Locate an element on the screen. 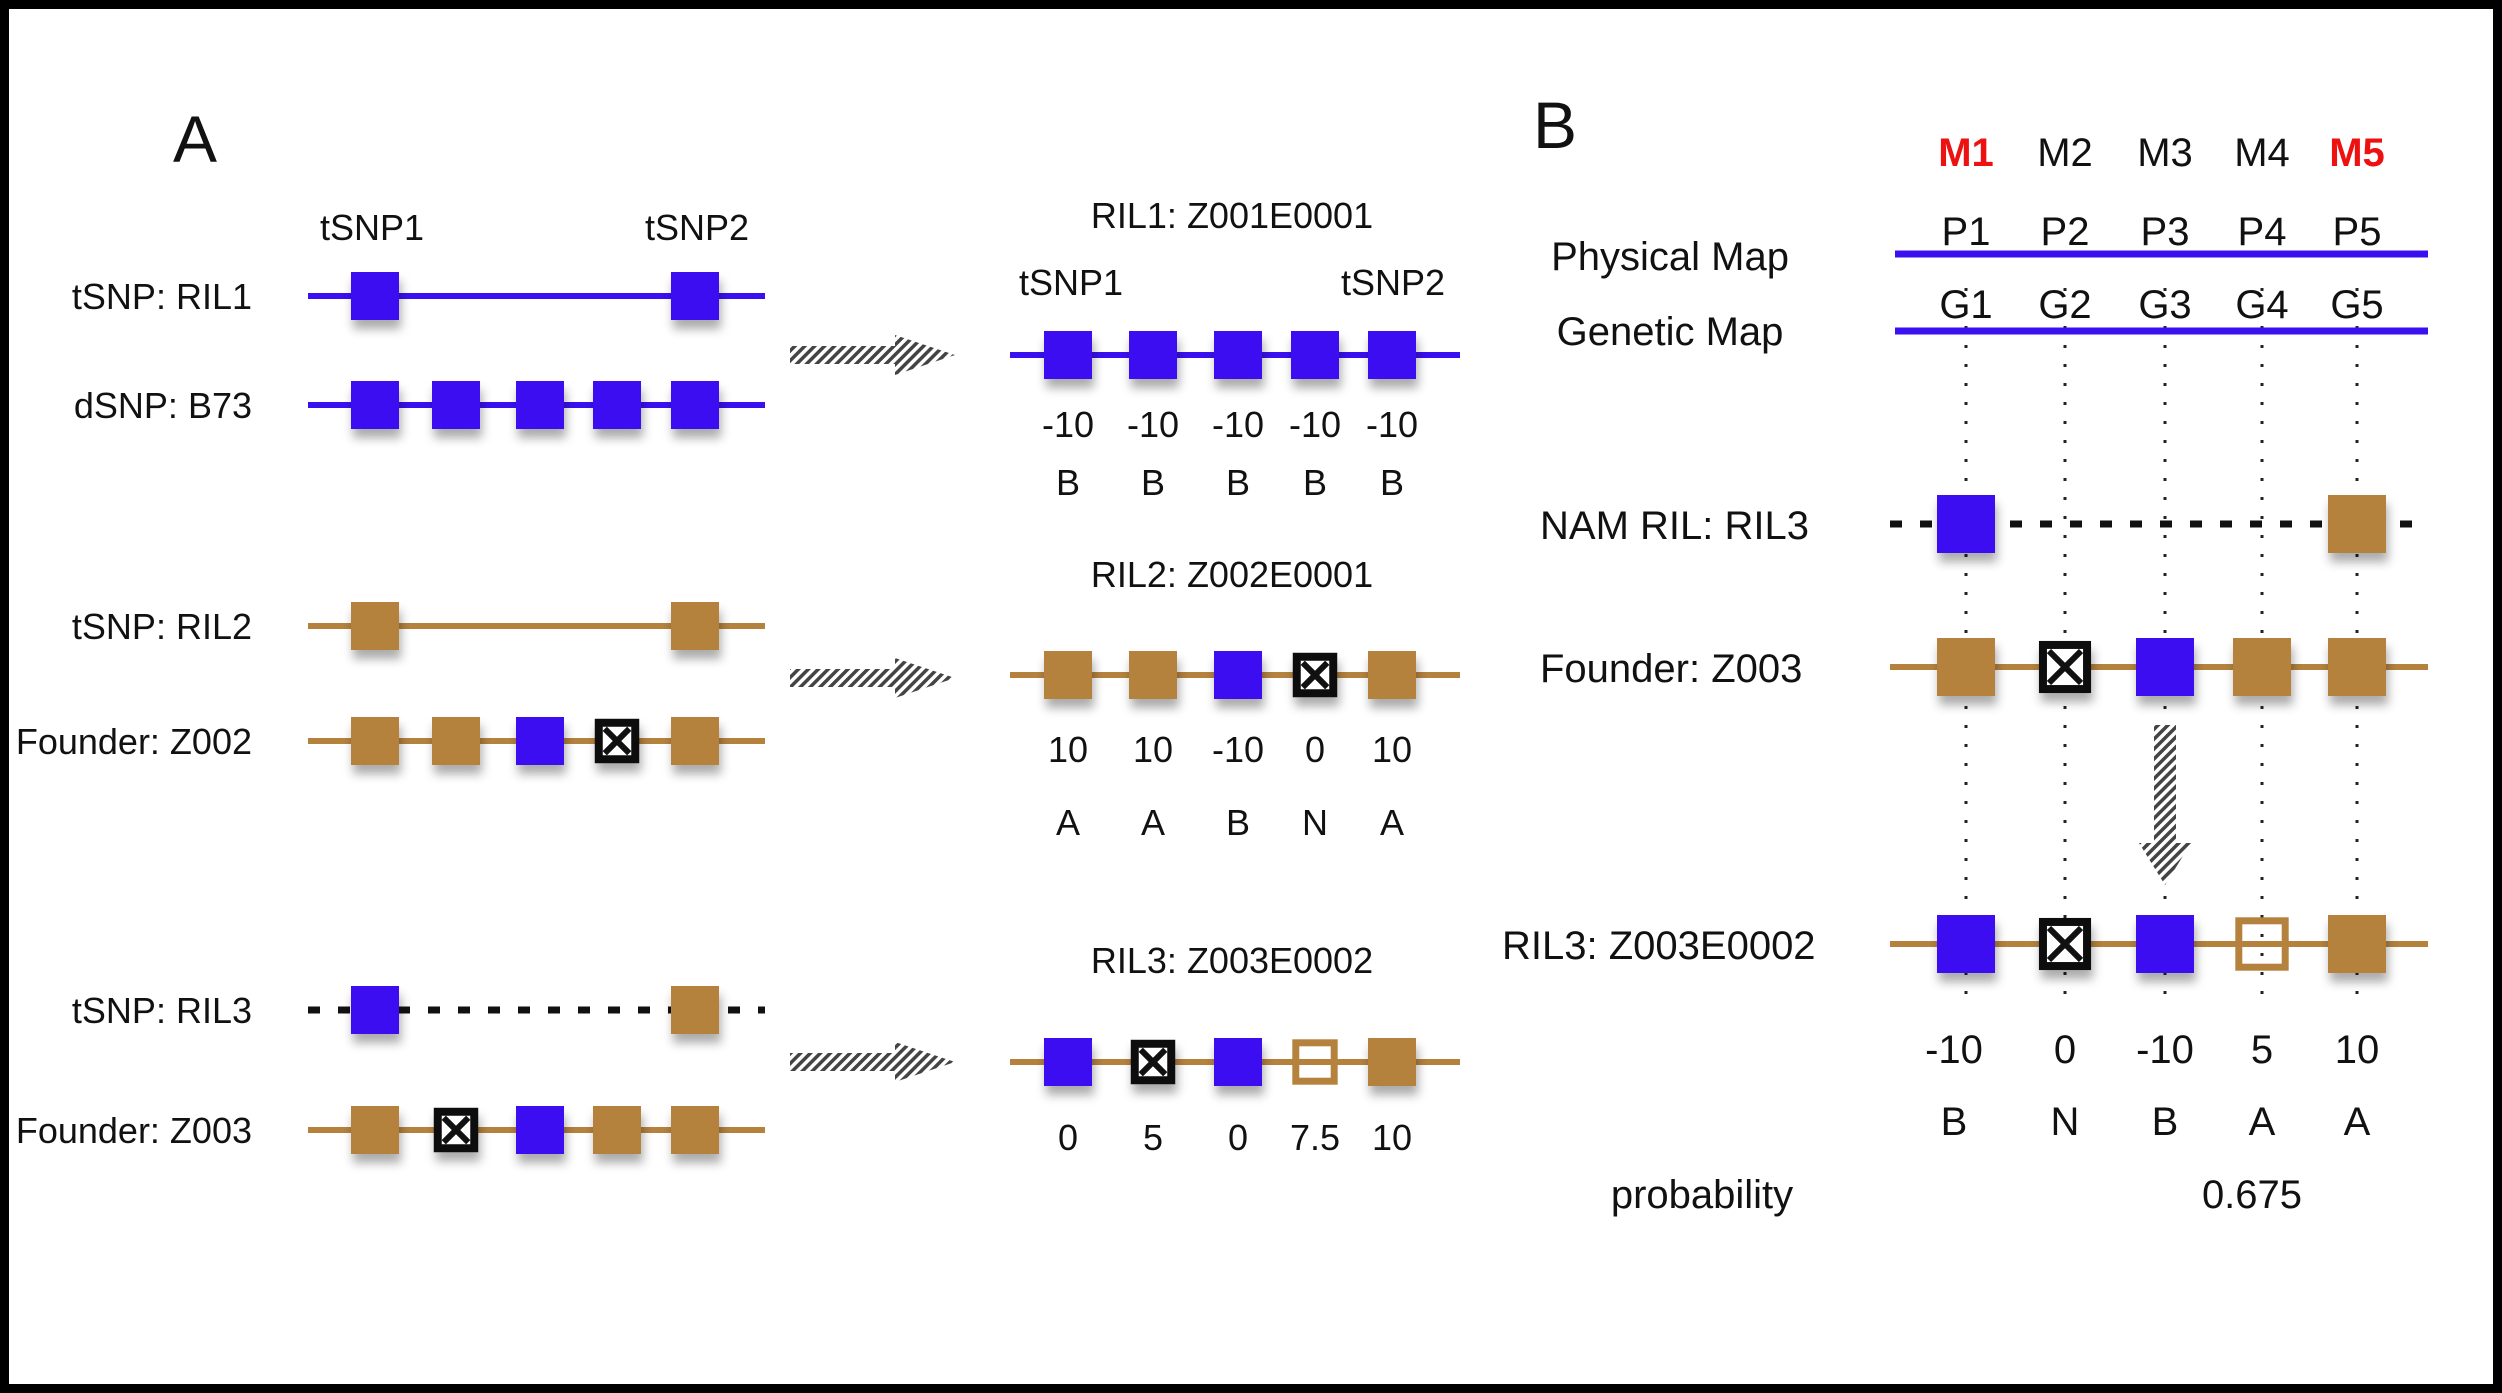 Image resolution: width=2502 pixels, height=1393 pixels. tsnp2-header: tSNP2 is located at coordinates (697, 227).